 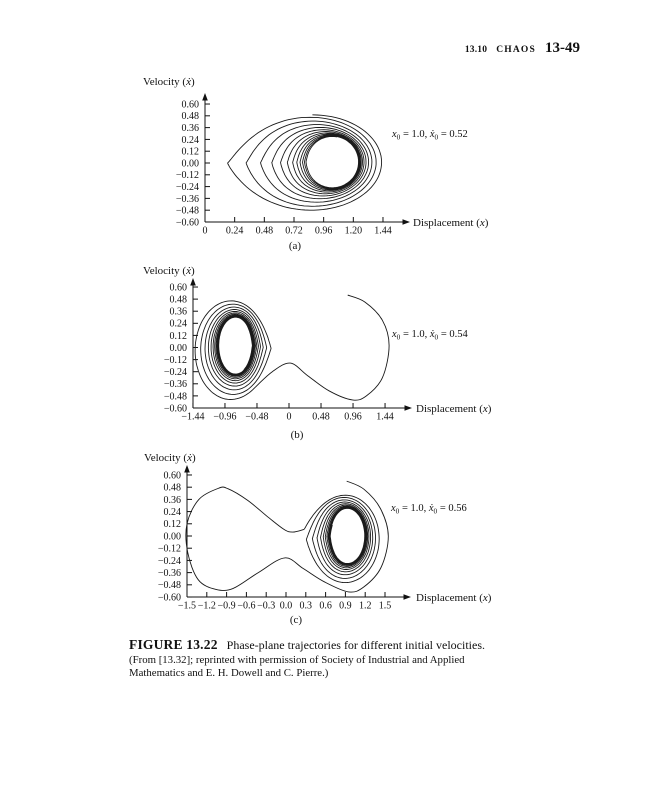 What do you see at coordinates (516, 50) in the screenshot?
I see `chapter-title: CHAOS` at bounding box center [516, 50].